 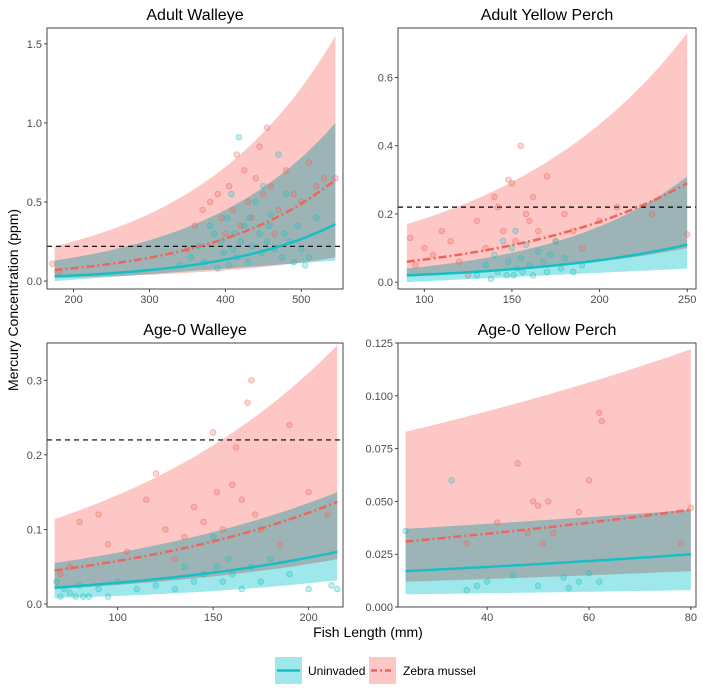 What do you see at coordinates (385, 78) in the screenshot?
I see `y-tick-label: 0.6` at bounding box center [385, 78].